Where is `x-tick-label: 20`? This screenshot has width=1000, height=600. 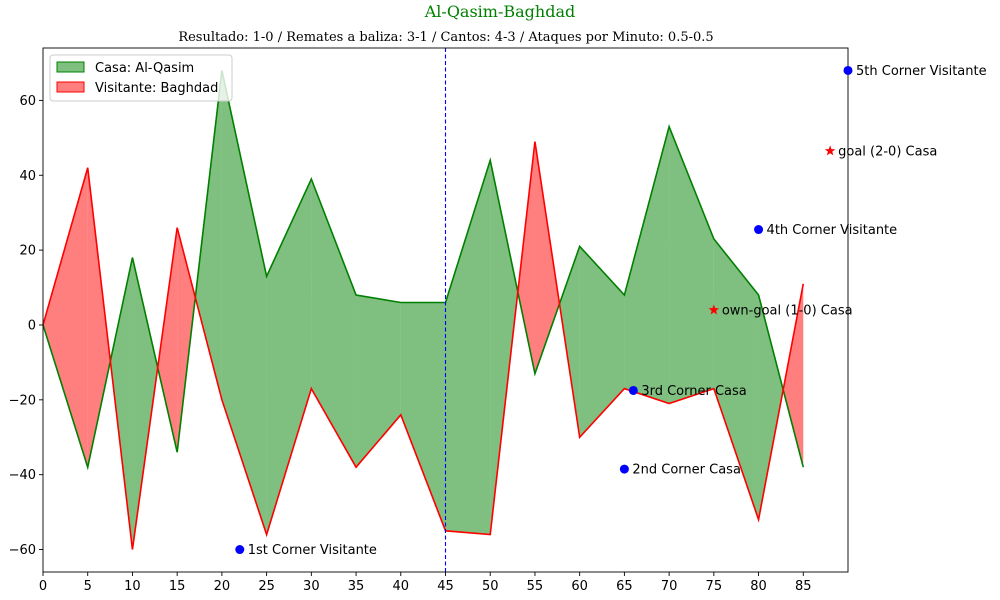 x-tick-label: 20 is located at coordinates (222, 586).